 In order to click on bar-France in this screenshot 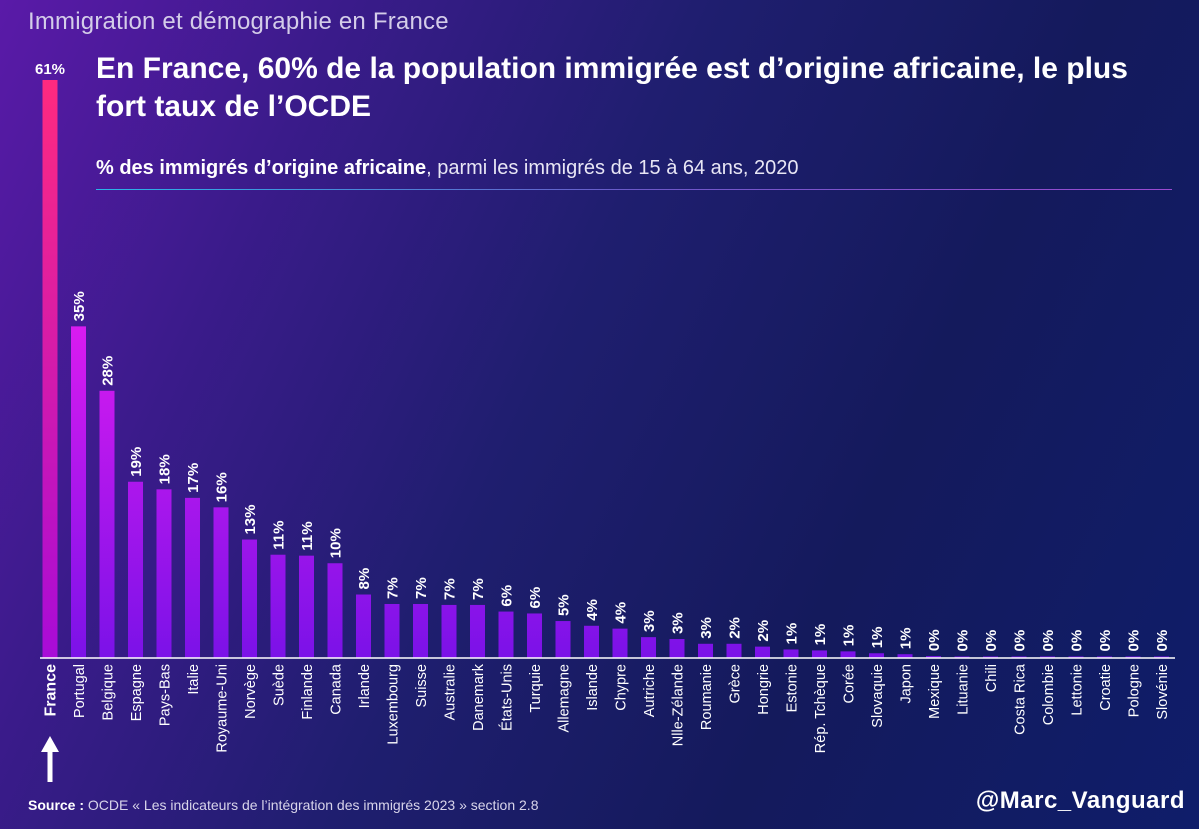, I will do `click(50, 369)`.